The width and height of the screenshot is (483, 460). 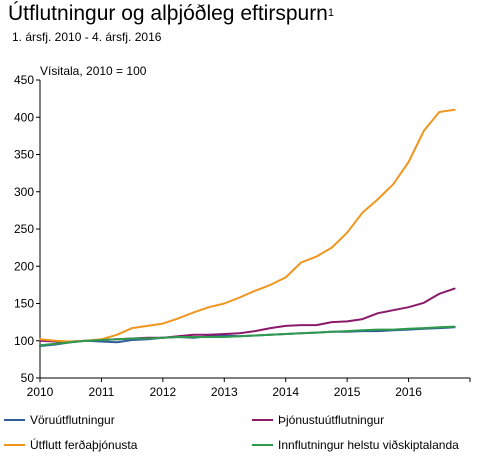 What do you see at coordinates (24, 80) in the screenshot?
I see `y-tick-label: 450` at bounding box center [24, 80].